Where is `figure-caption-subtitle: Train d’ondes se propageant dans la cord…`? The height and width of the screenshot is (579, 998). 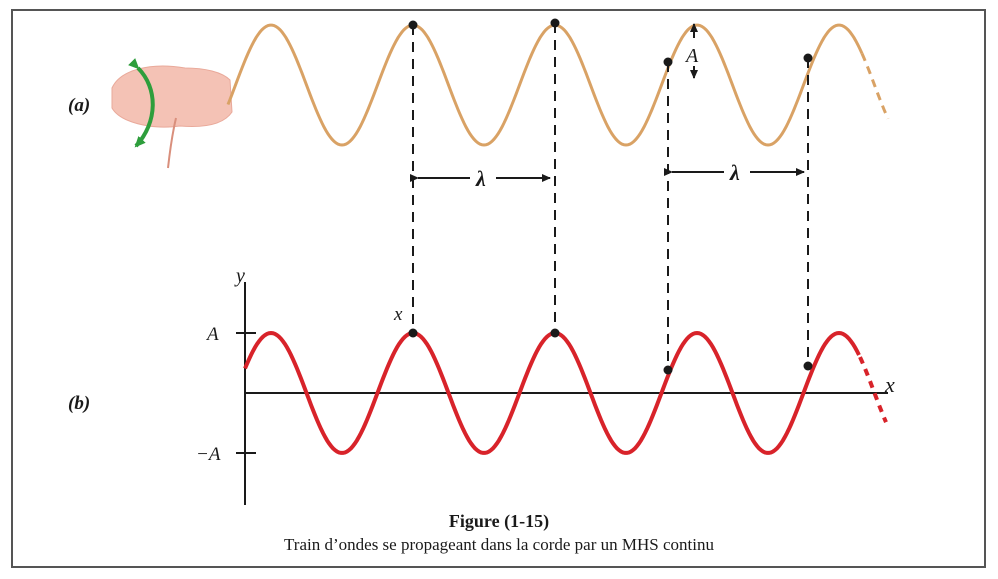
figure-caption-subtitle: Train d’ondes se propageant dans la cord… is located at coordinates (499, 544).